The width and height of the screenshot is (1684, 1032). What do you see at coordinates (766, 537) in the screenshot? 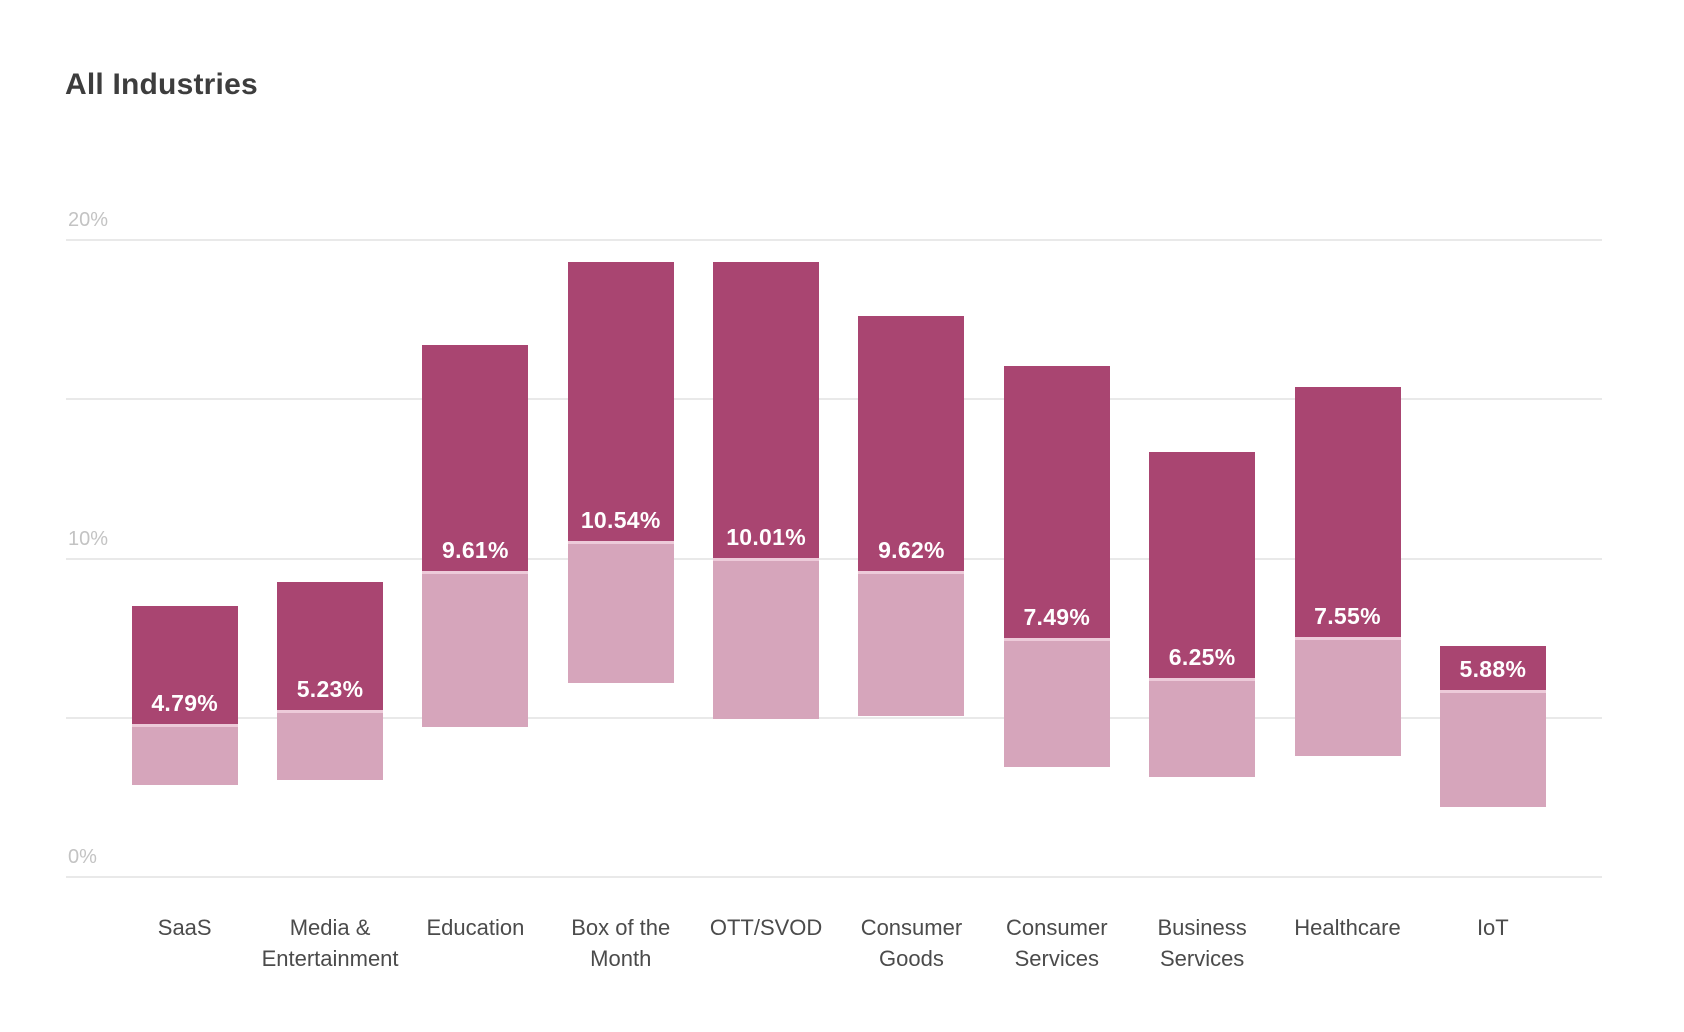
I see `bar-value-label-ott-svod: 10.01%` at bounding box center [766, 537].